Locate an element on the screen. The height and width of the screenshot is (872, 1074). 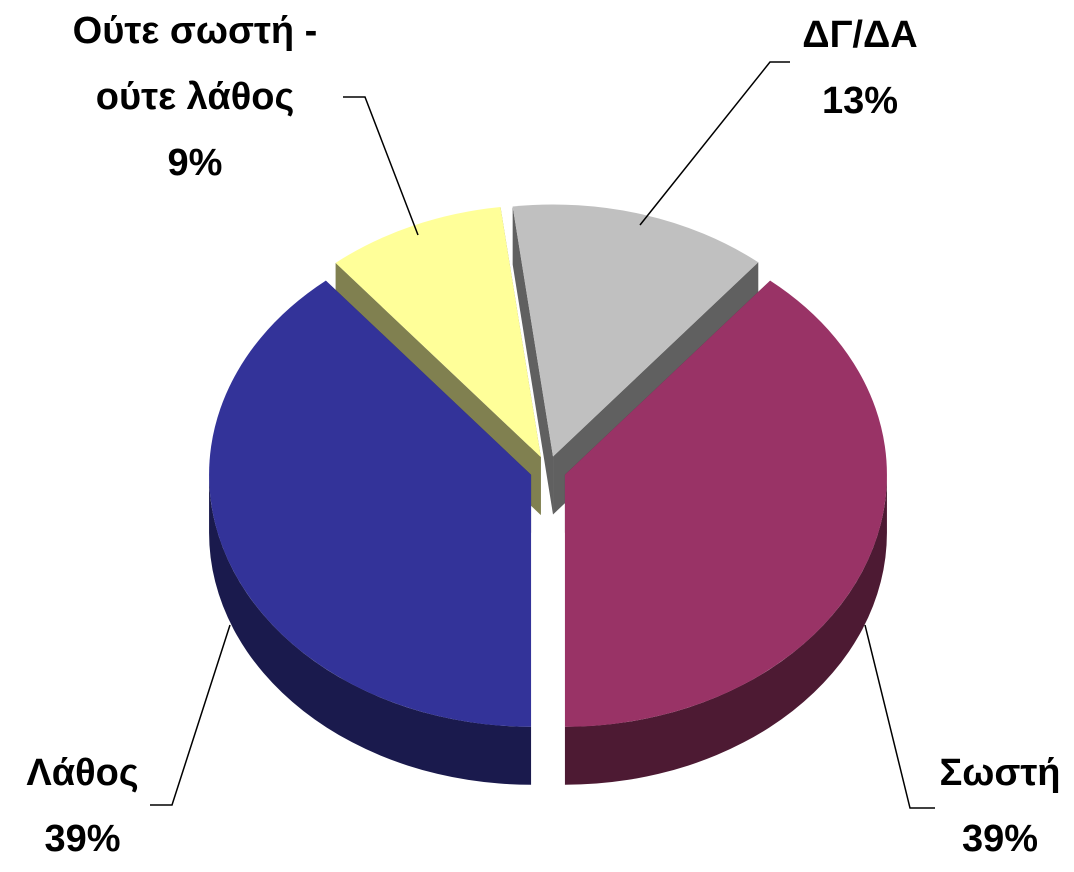
category-label: ΔΓ/ΔΑ is located at coordinates (860, 35).